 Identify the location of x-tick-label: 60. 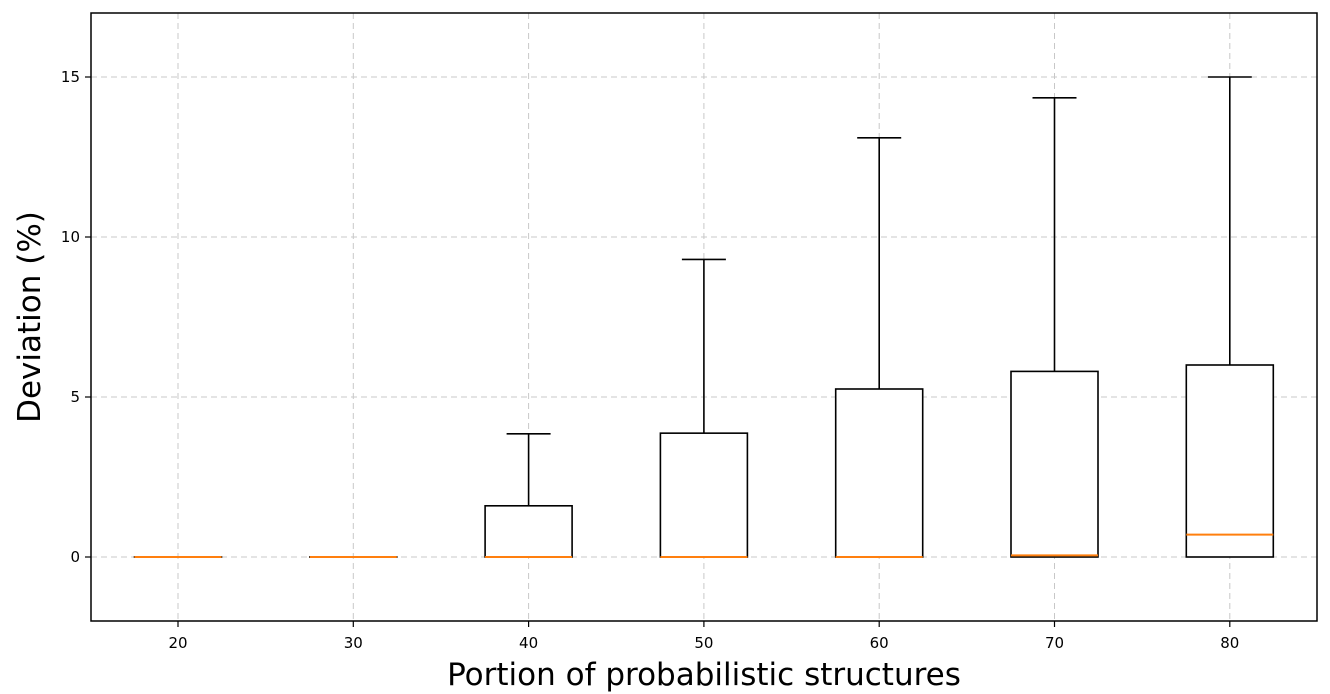
(879, 643).